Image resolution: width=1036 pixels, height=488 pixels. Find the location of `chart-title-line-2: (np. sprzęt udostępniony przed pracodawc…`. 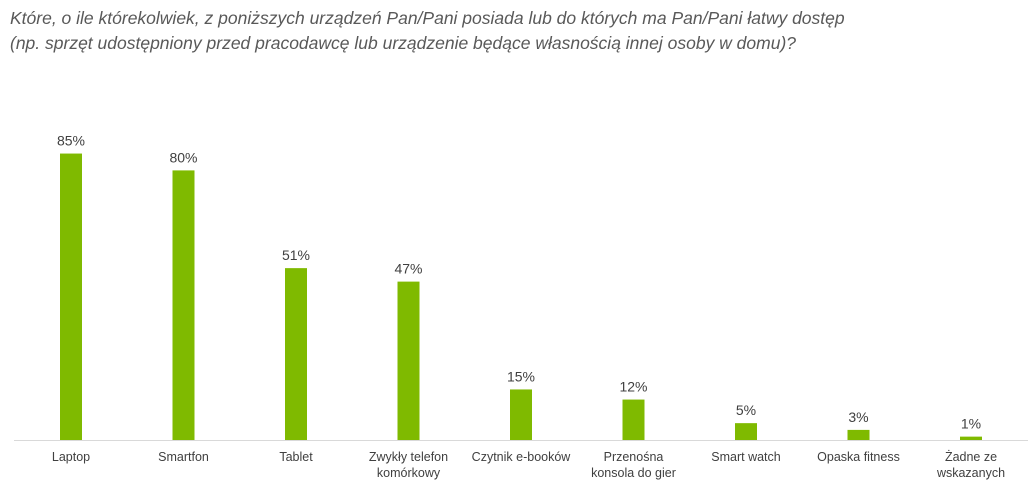

chart-title-line-2: (np. sprzęt udostępniony przed pracodawc… is located at coordinates (403, 43).